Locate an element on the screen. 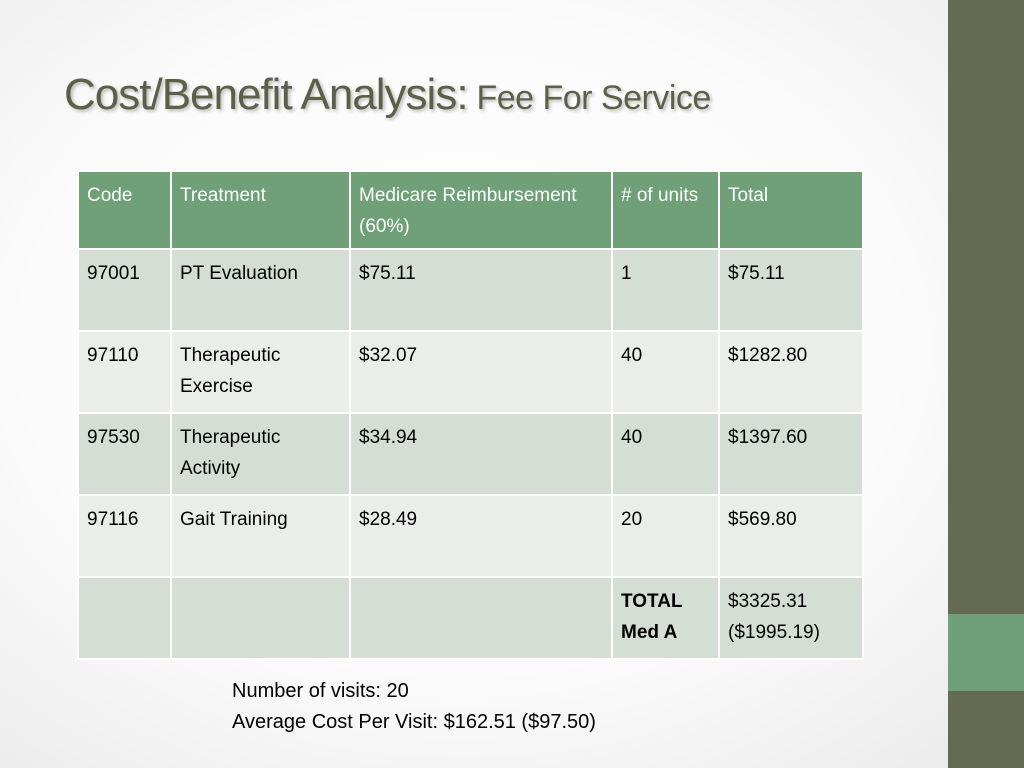  cell-total: $1282.80 is located at coordinates (791, 372).